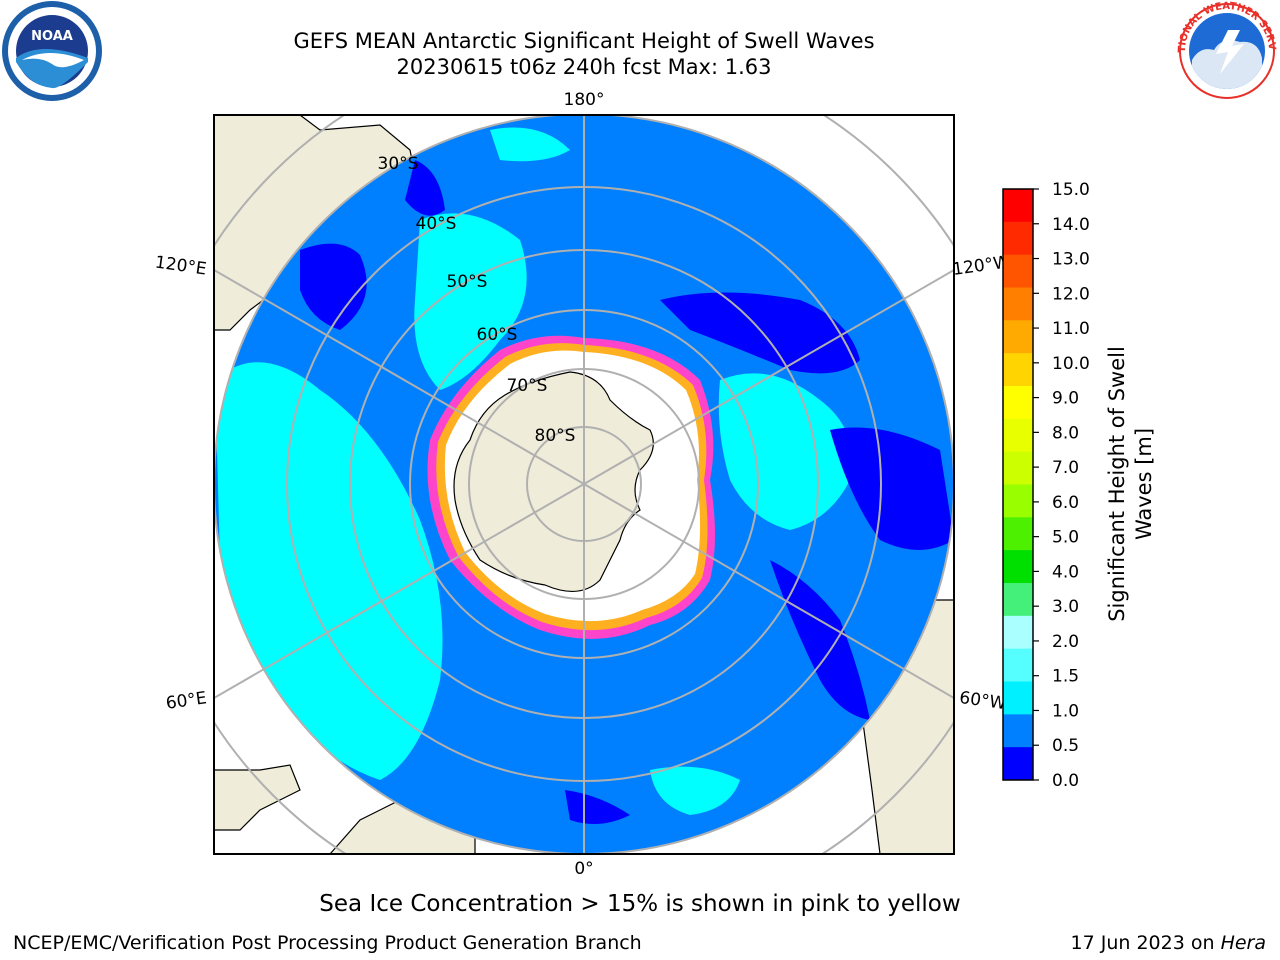 The width and height of the screenshot is (1280, 960). I want to click on colorbar-tick-label: 6.0, so click(1065, 503).